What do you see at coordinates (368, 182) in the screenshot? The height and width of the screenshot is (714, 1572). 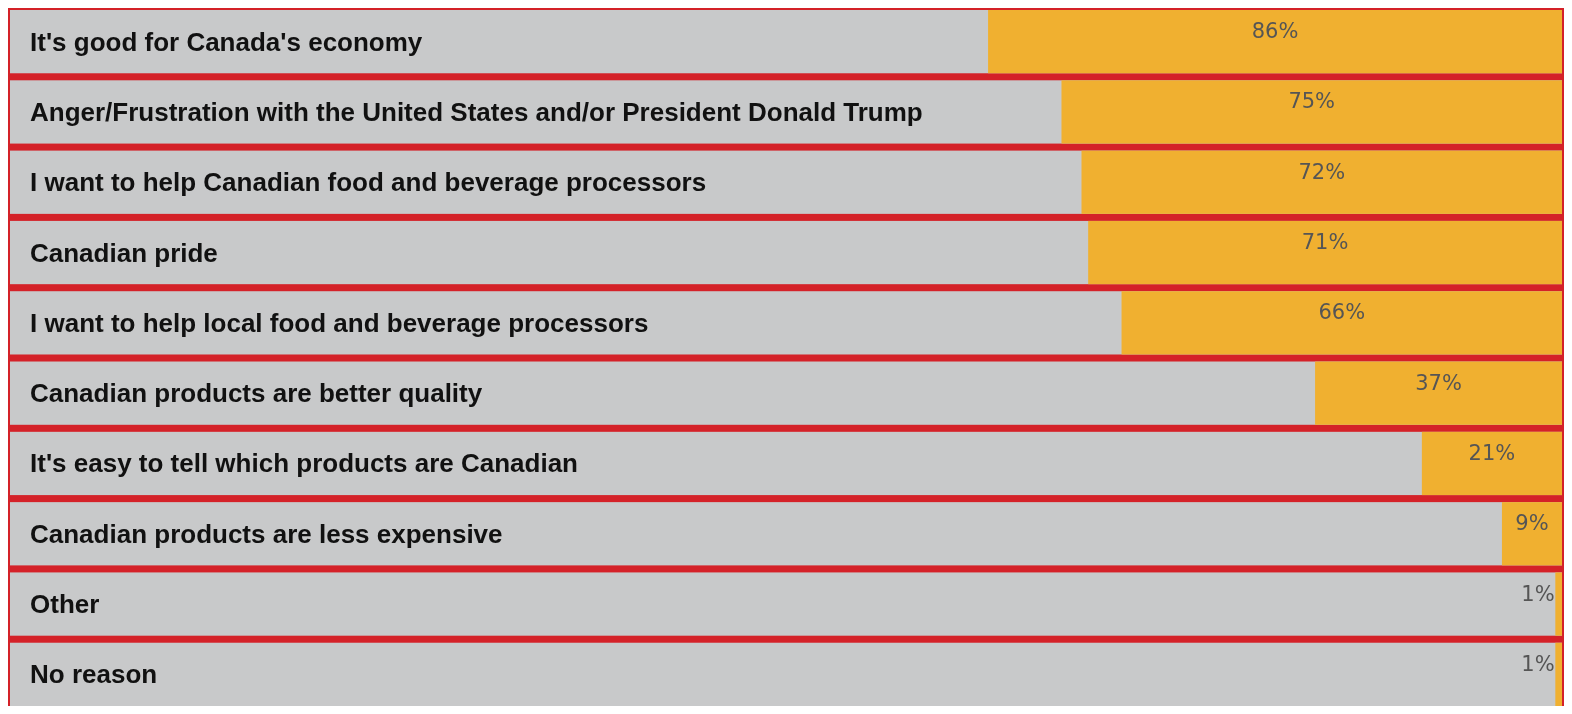 I see `y-tick-label: I want to help Canadian food and beverage processors` at bounding box center [368, 182].